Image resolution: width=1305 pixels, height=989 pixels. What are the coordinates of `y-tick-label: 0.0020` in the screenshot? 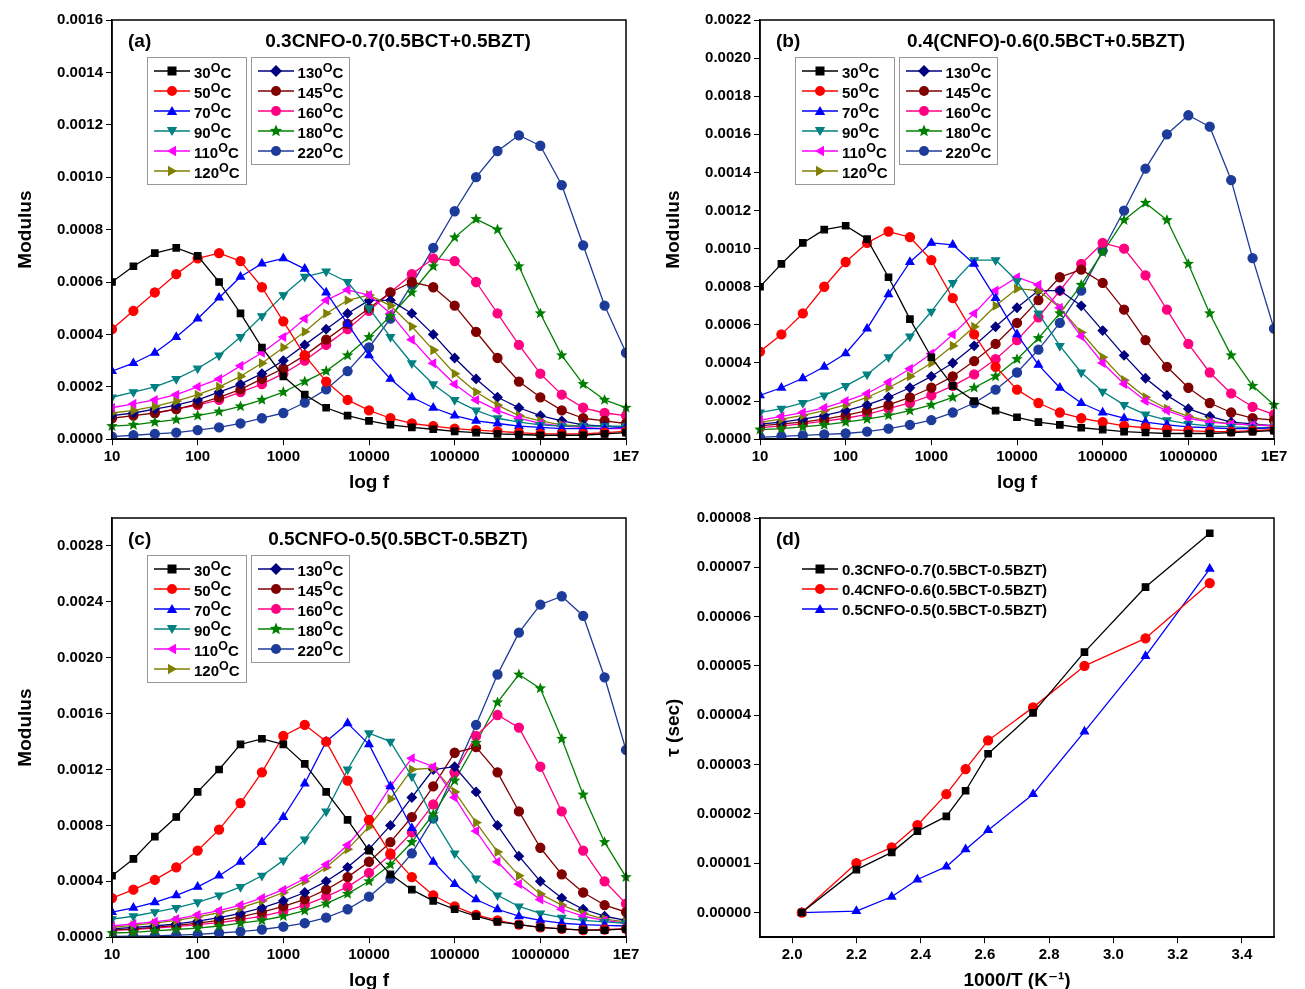 It's located at (728, 57).